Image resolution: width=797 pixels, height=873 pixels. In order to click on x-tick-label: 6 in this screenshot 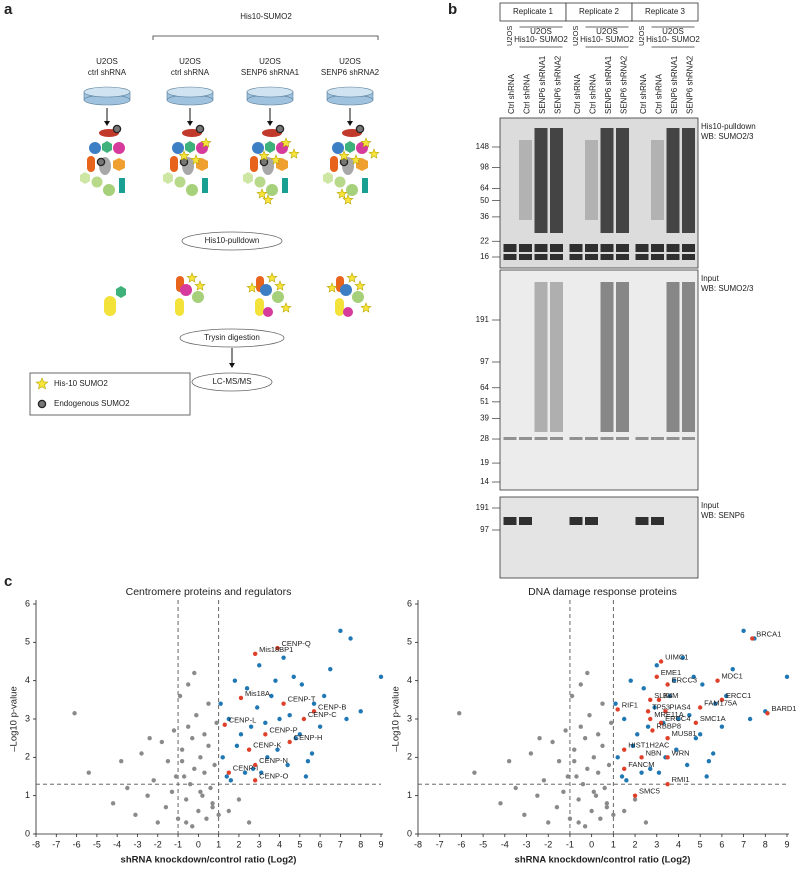, I will do `click(320, 844)`.